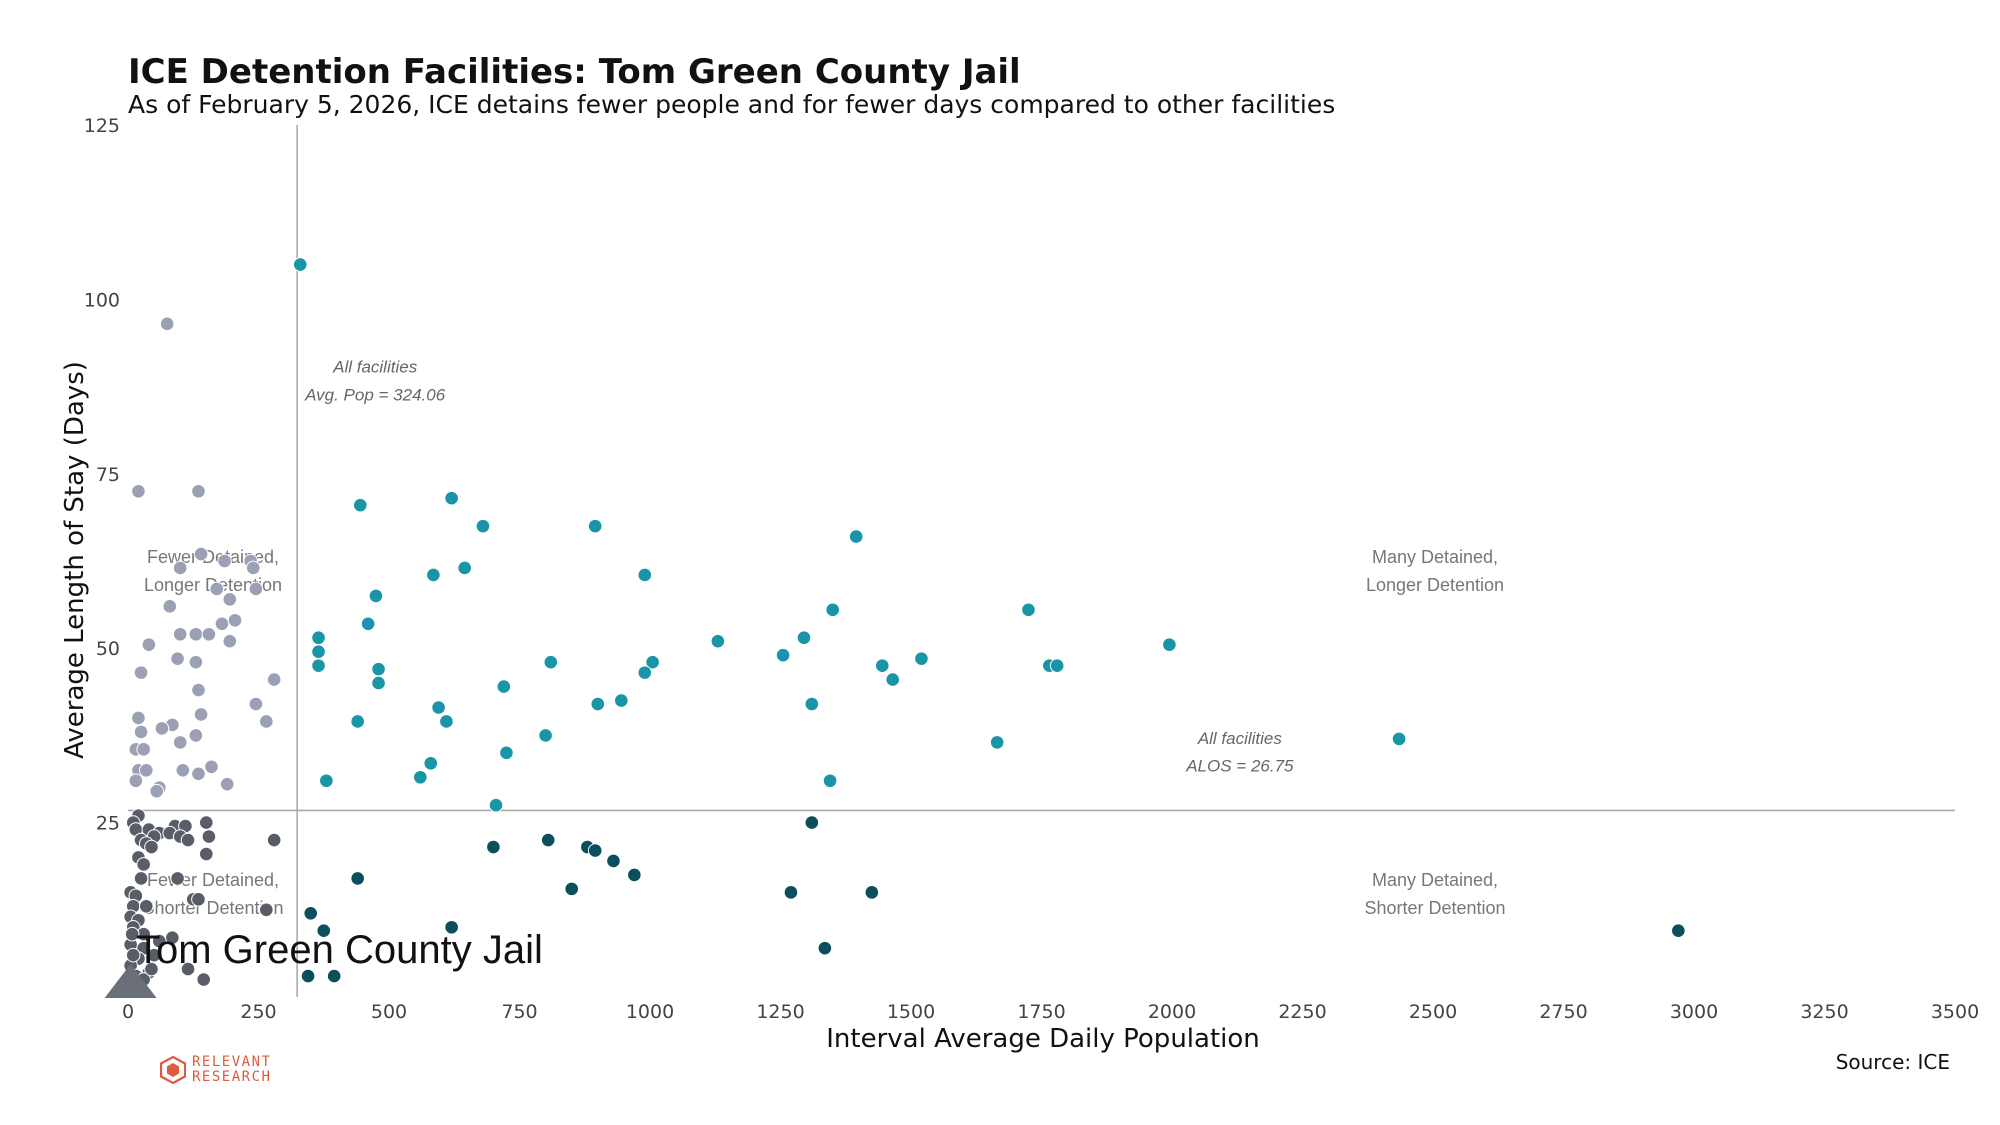 This screenshot has width=2000, height=1125. I want to click on x-tick-label: 1750, so click(1041, 1012).